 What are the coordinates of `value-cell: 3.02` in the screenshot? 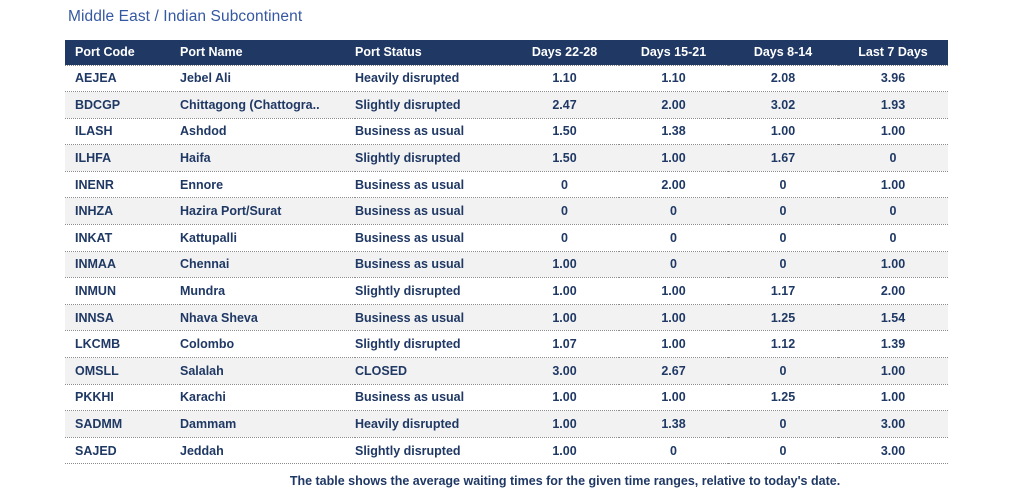 It's located at (783, 105).